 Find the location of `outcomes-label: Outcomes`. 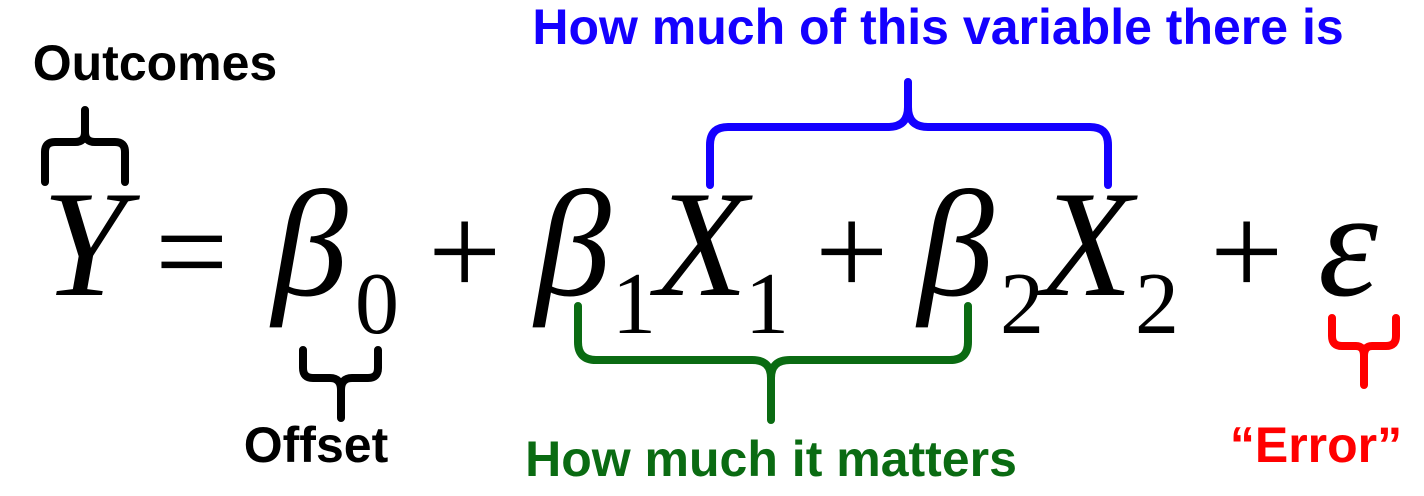

outcomes-label: Outcomes is located at coordinates (155, 63).